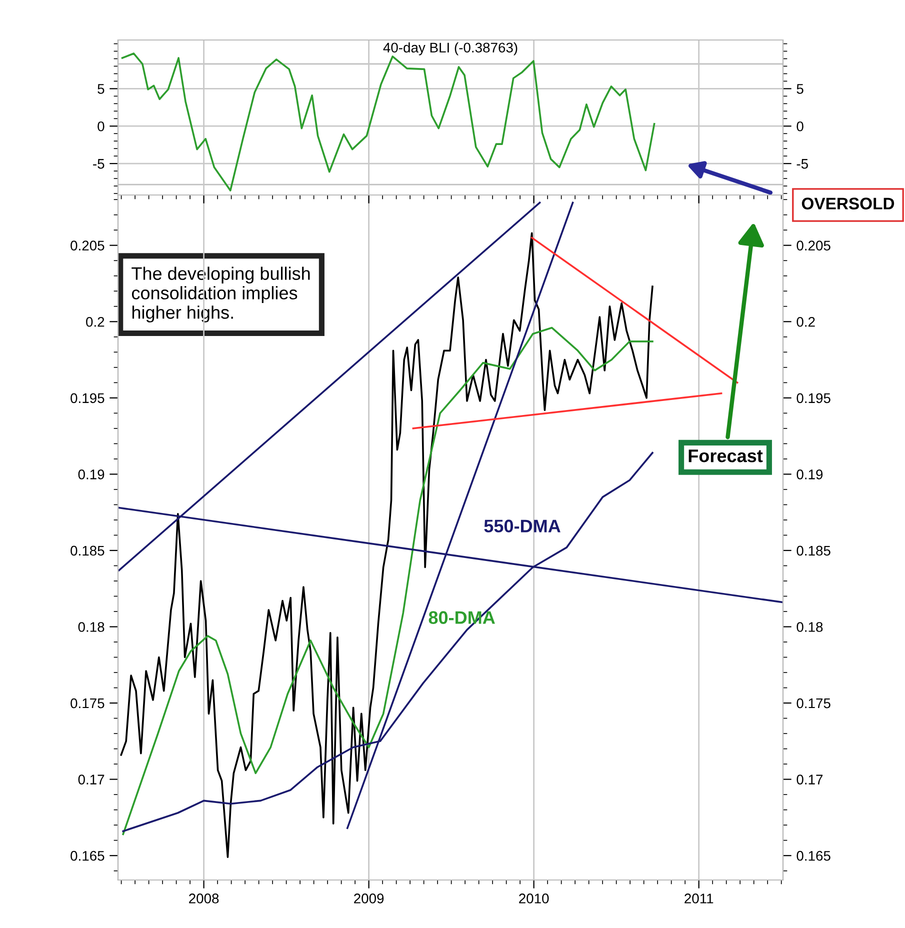 This screenshot has height=928, width=905. What do you see at coordinates (848, 204) in the screenshot?
I see `text: OVERSOLD` at bounding box center [848, 204].